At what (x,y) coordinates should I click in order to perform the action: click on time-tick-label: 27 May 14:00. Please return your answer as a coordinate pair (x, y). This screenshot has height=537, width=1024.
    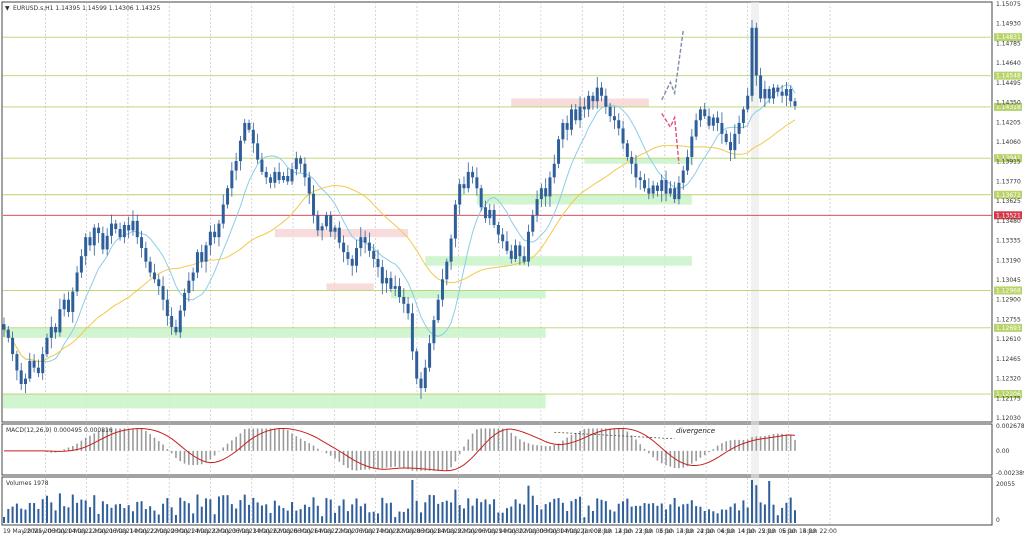
    Looking at the image, I should click on (372, 531).